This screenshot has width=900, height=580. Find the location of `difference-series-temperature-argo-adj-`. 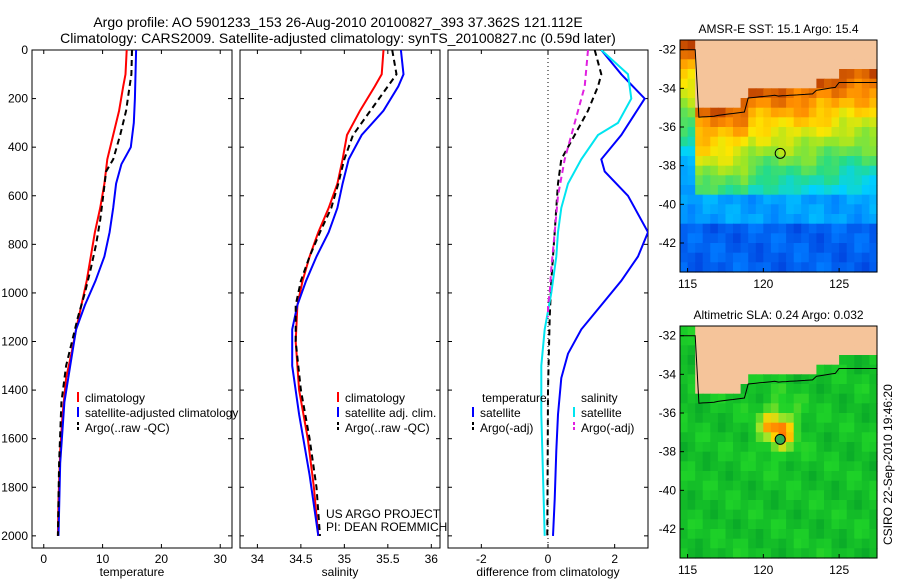

difference-series-temperature-argo-adj- is located at coordinates (574, 293).